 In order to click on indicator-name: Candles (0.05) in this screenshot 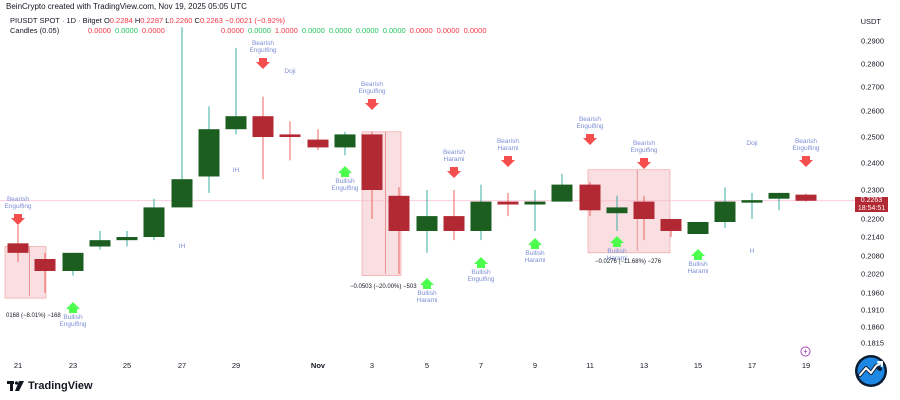, I will do `click(35, 30)`.